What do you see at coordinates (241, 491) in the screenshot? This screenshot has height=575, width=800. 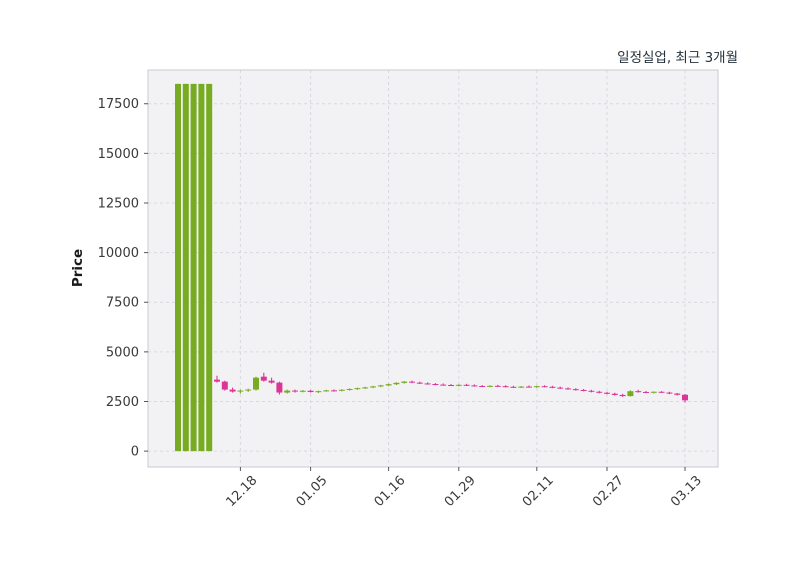 I see `x-tick-label: 12.18` at bounding box center [241, 491].